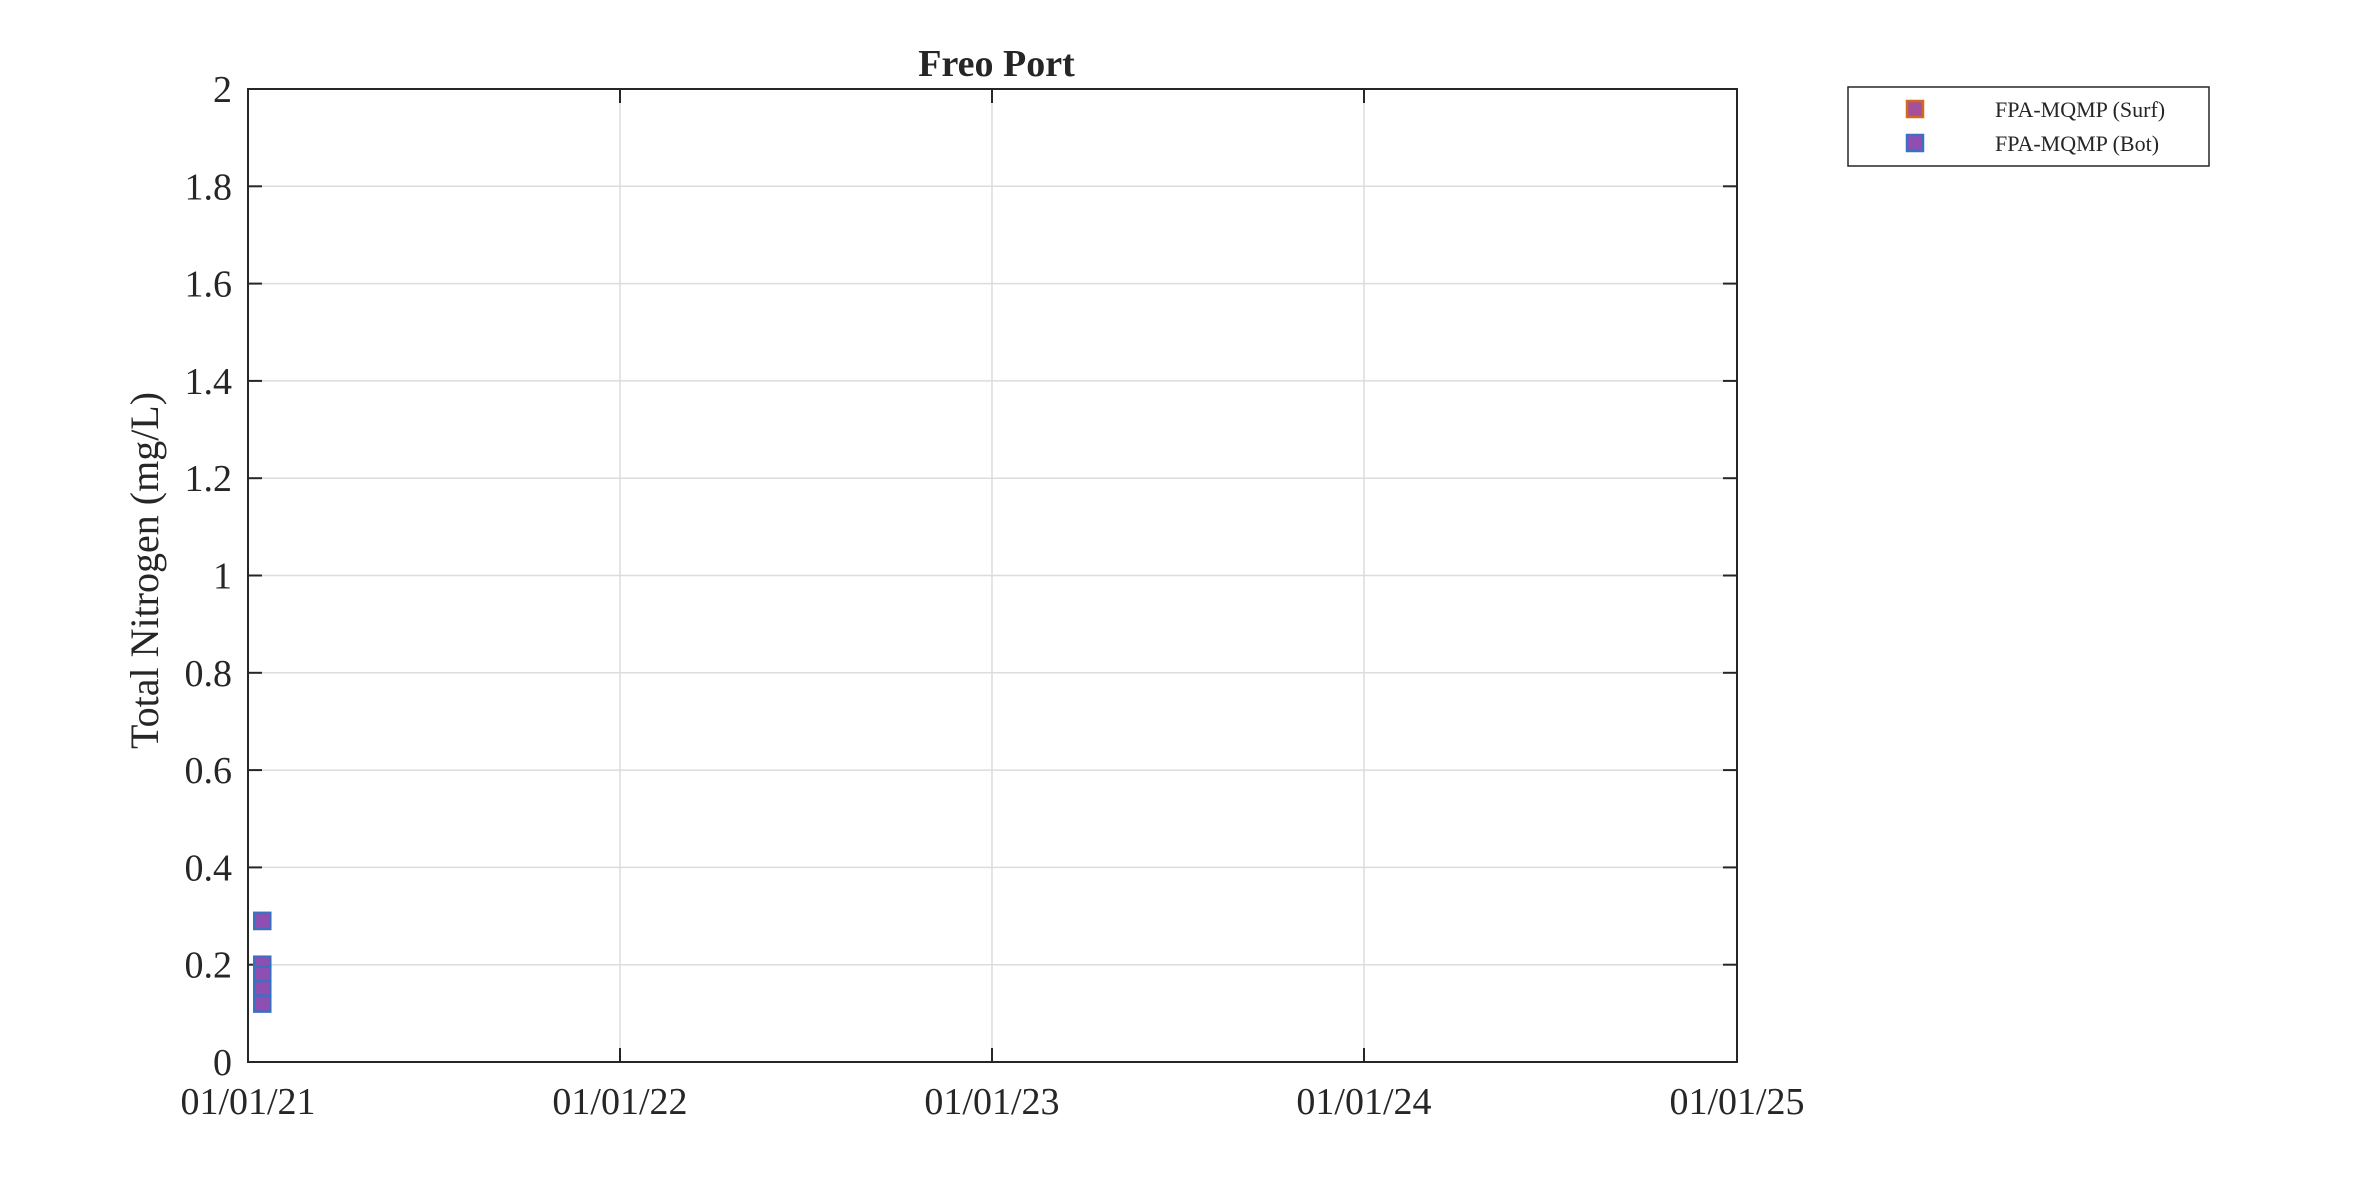  What do you see at coordinates (209, 674) in the screenshot?
I see `y-tick-label: 0.8` at bounding box center [209, 674].